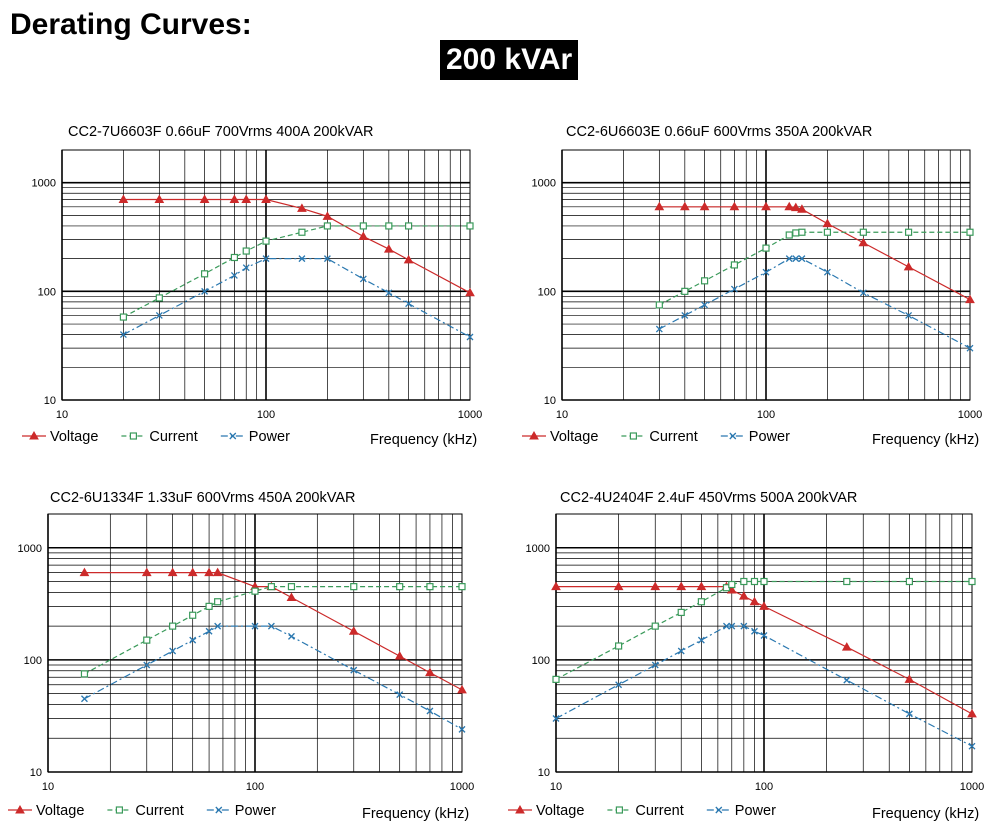  What do you see at coordinates (219, 810) in the screenshot?
I see `legend-marker-power` at bounding box center [219, 810].